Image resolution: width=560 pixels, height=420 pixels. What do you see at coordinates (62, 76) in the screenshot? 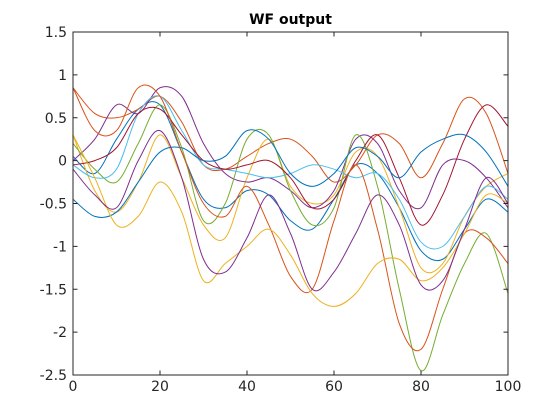
I see `y-tick-label: 1` at bounding box center [62, 76].